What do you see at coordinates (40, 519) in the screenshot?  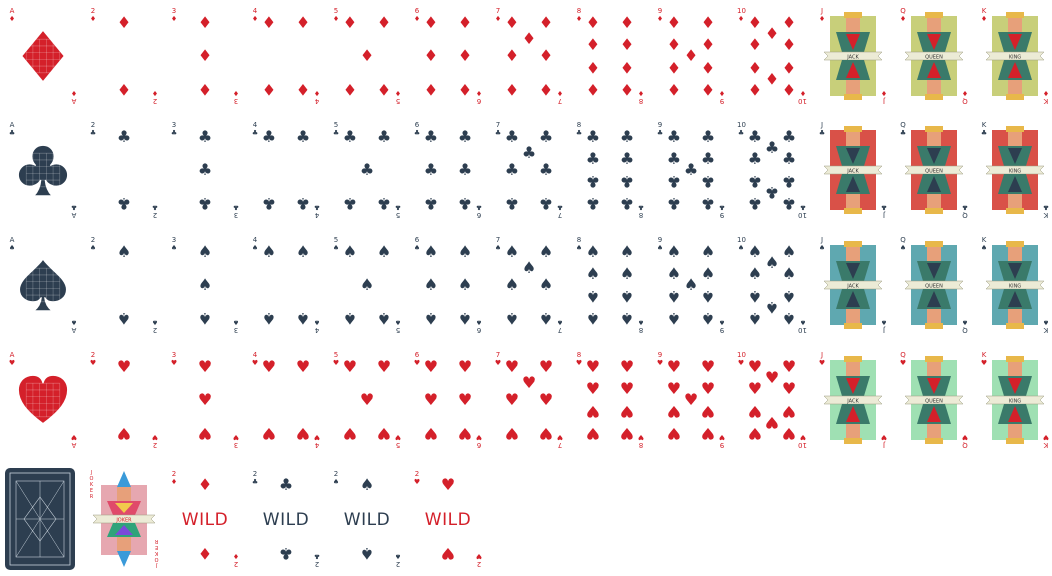 I see `card-back` at bounding box center [40, 519].